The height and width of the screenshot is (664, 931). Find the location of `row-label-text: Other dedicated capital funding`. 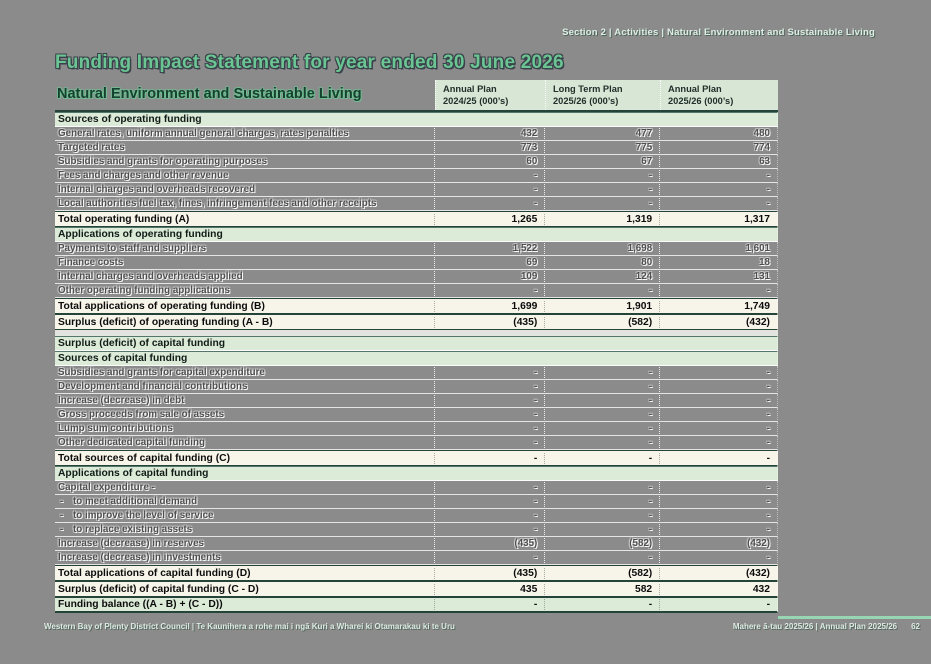

row-label-text: Other dedicated capital funding is located at coordinates (131, 442).